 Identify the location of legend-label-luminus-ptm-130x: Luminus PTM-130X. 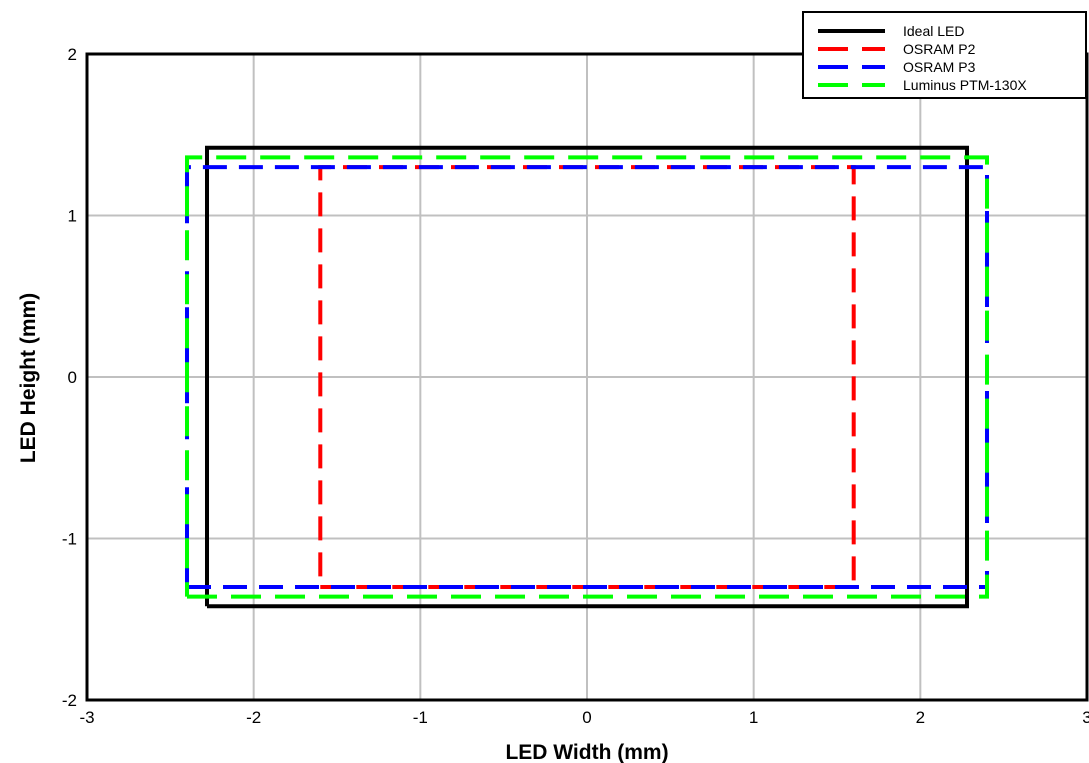
(965, 85).